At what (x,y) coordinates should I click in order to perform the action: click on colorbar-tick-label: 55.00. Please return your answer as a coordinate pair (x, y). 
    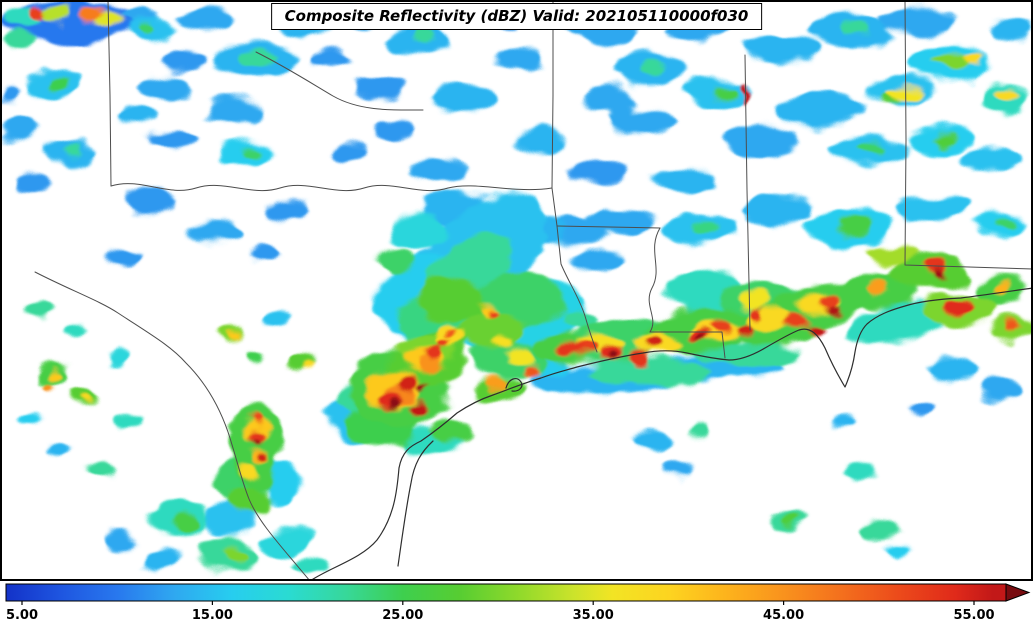
    Looking at the image, I should click on (973, 615).